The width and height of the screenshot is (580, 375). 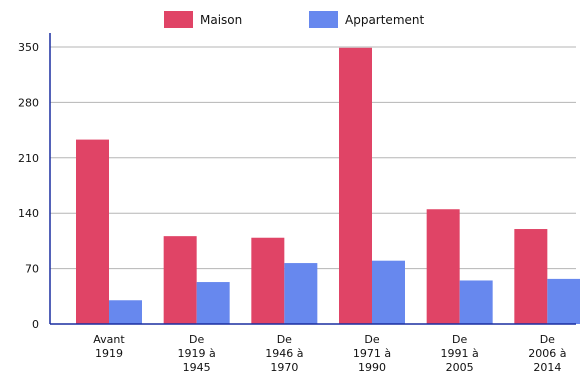 What do you see at coordinates (372, 353) in the screenshot?
I see `x-tick-label: 1971 à` at bounding box center [372, 353].